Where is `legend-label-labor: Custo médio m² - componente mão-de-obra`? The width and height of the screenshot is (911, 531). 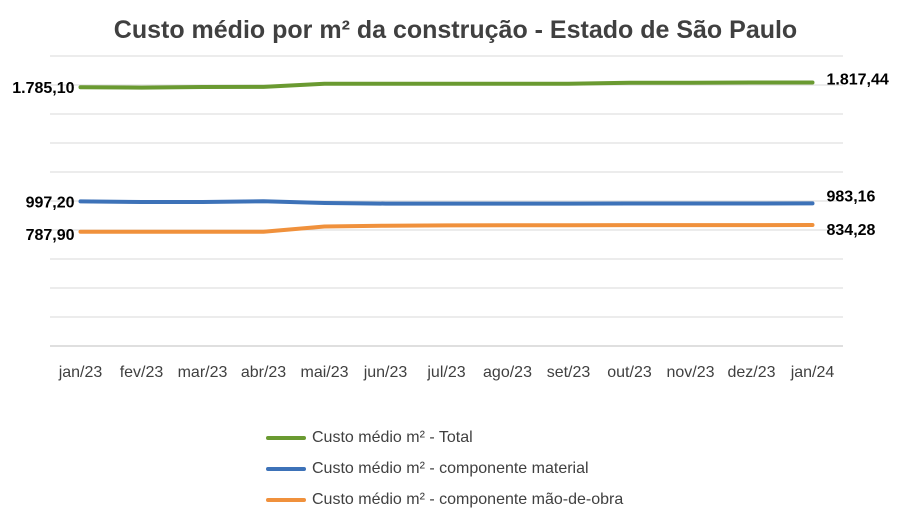 legend-label-labor: Custo médio m² - componente mão-de-obra is located at coordinates (468, 499).